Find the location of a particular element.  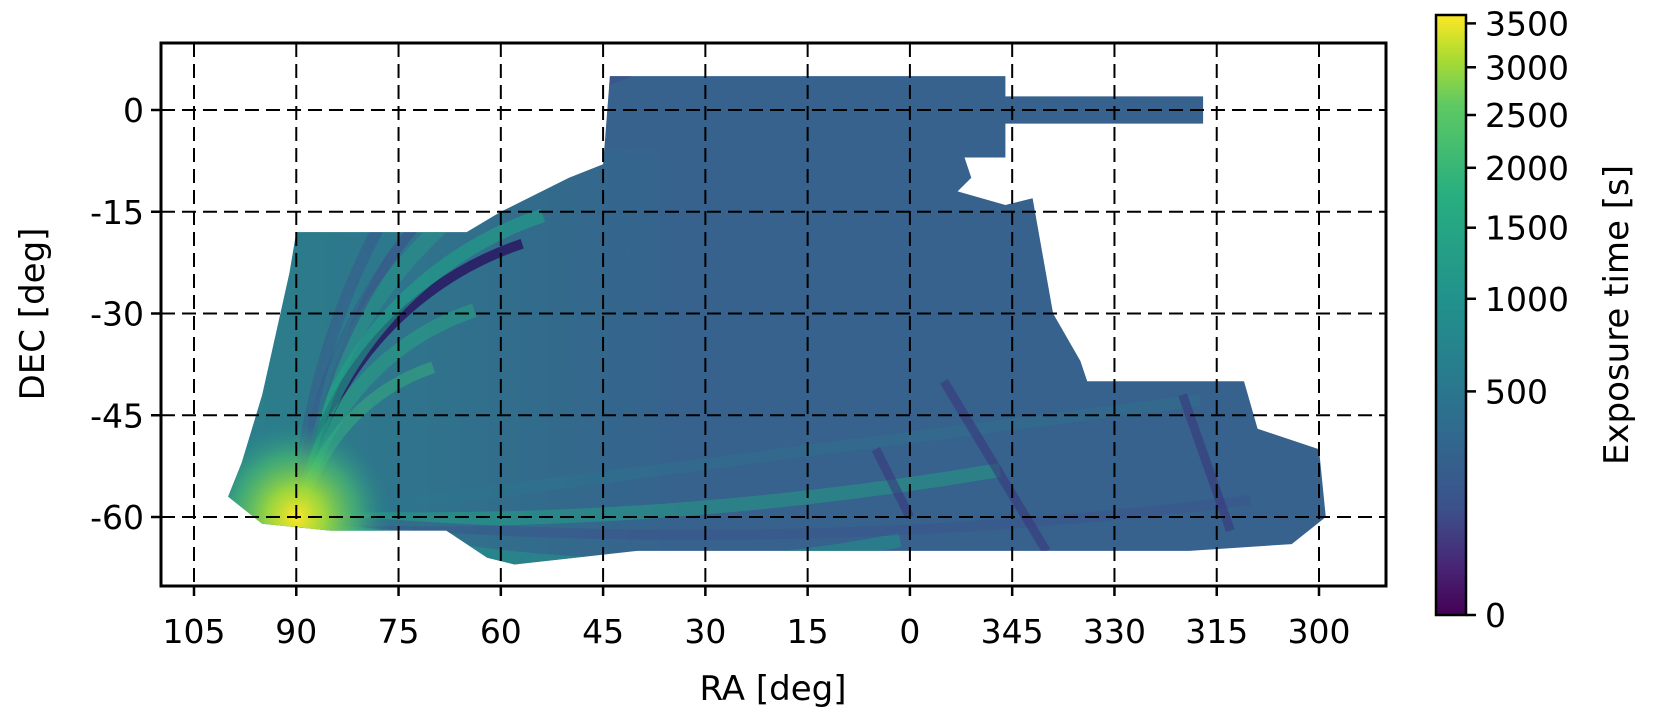

colorbar-tick-label: 1000 is located at coordinates (1527, 299).